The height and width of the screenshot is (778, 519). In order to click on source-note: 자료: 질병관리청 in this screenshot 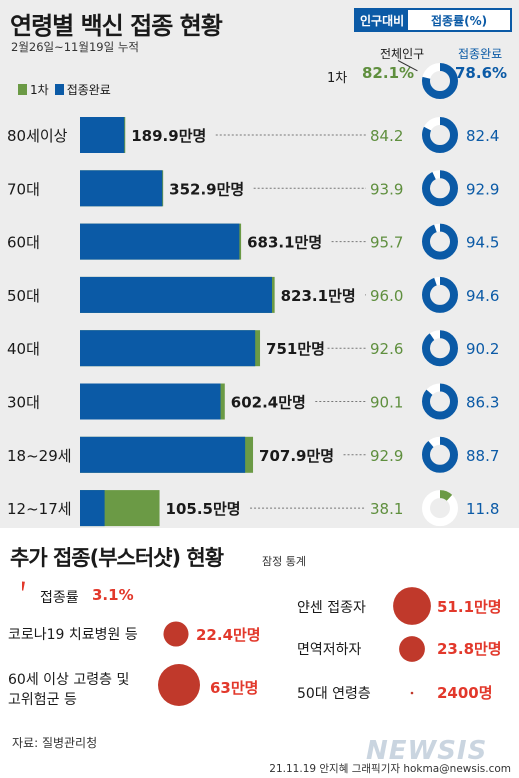, I will do `click(55, 743)`.